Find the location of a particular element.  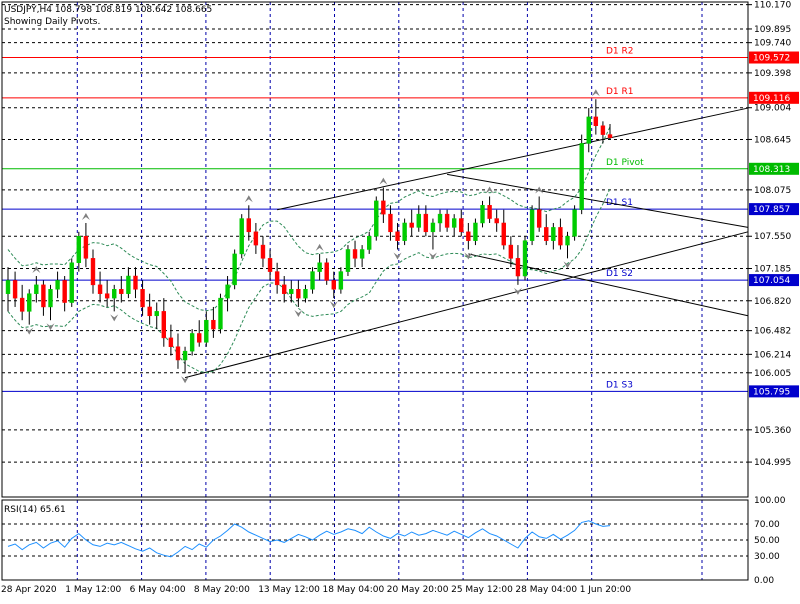

price-tick-label: 106.214 is located at coordinates (772, 355).